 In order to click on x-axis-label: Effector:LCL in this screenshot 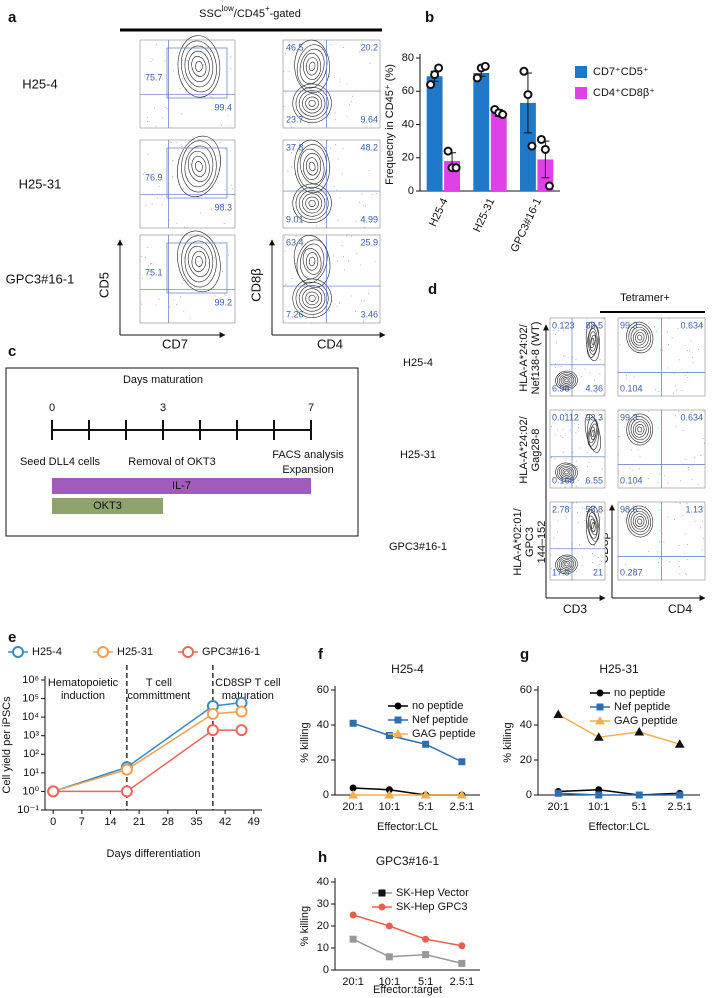, I will do `click(619, 827)`.